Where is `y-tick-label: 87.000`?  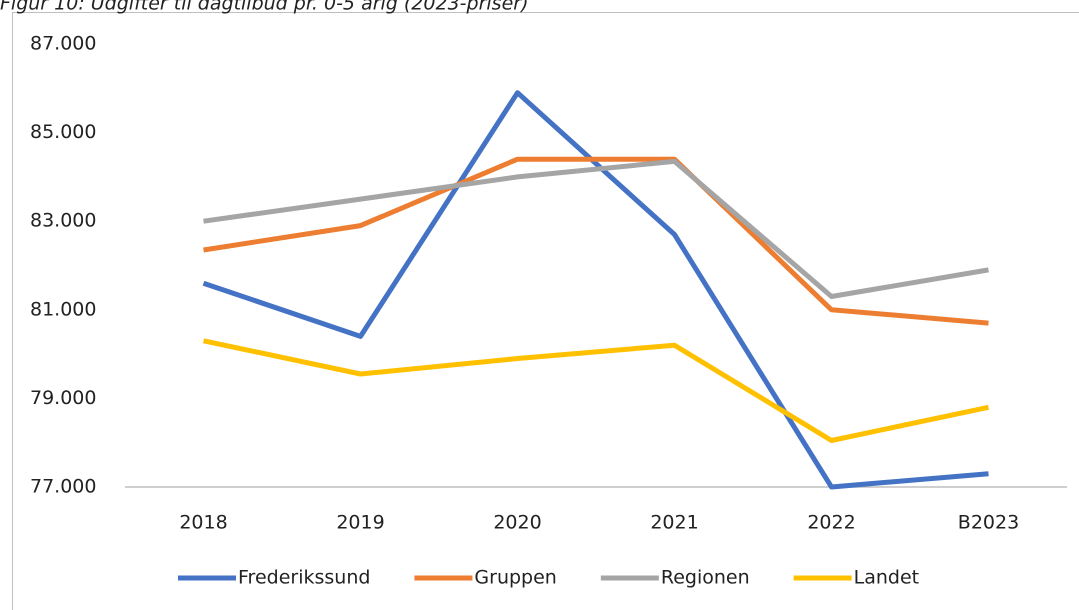
y-tick-label: 87.000 is located at coordinates (63, 44).